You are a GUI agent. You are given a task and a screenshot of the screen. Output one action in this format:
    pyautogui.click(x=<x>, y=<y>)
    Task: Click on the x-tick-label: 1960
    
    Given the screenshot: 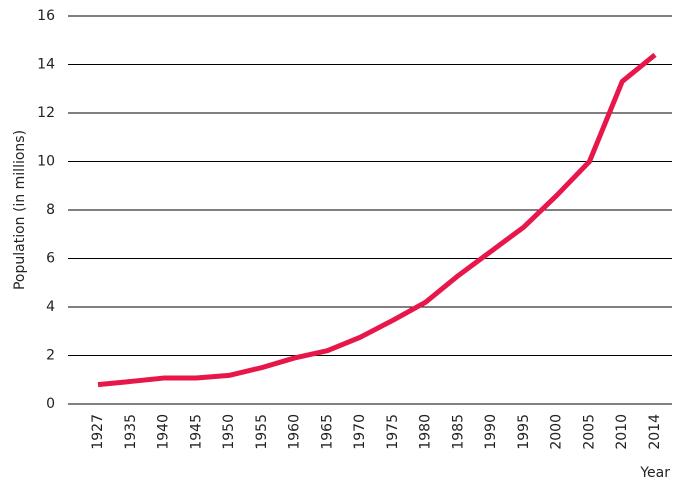 What is the action you would take?
    pyautogui.click(x=295, y=432)
    